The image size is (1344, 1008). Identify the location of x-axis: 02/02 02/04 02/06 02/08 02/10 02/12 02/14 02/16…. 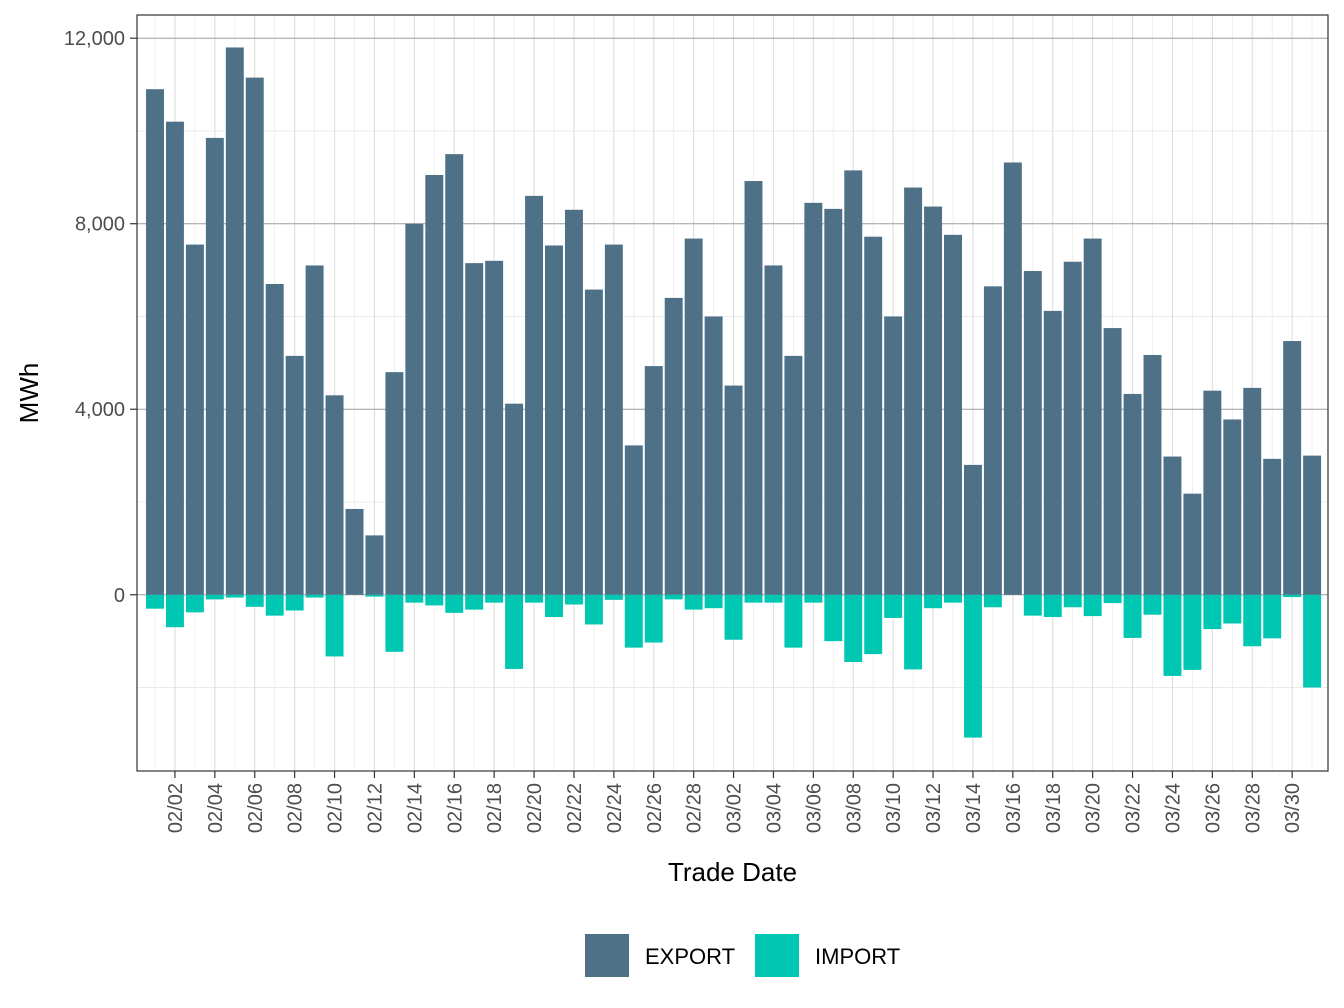
(734, 802).